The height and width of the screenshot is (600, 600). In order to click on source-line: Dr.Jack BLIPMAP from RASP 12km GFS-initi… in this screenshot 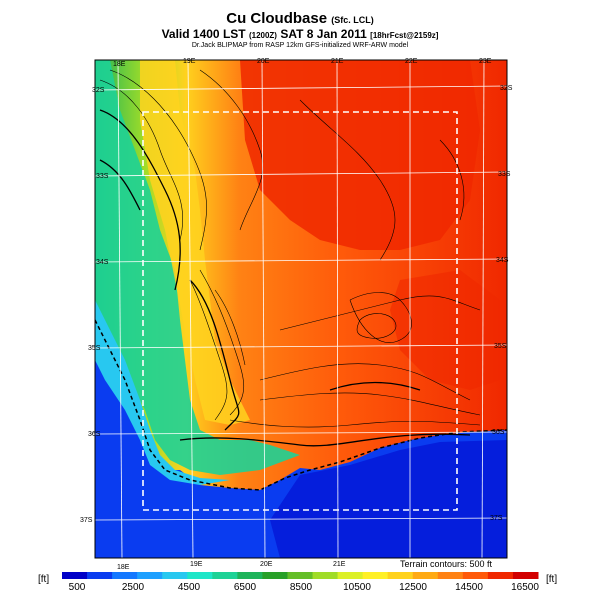, I will do `click(300, 45)`.